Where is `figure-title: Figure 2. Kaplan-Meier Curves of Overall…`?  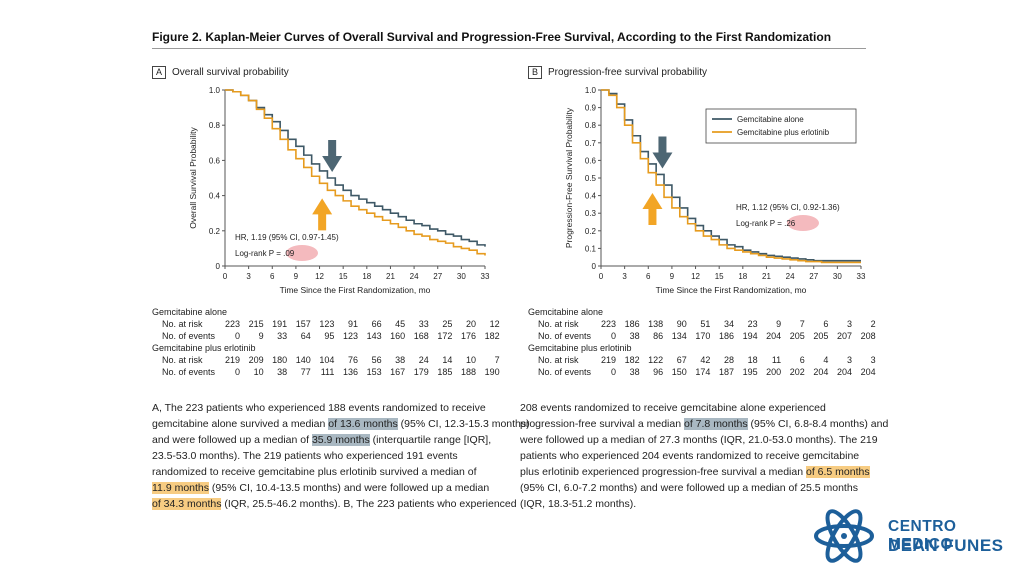
figure-title: Figure 2. Kaplan-Meier Curves of Overall… is located at coordinates (492, 37).